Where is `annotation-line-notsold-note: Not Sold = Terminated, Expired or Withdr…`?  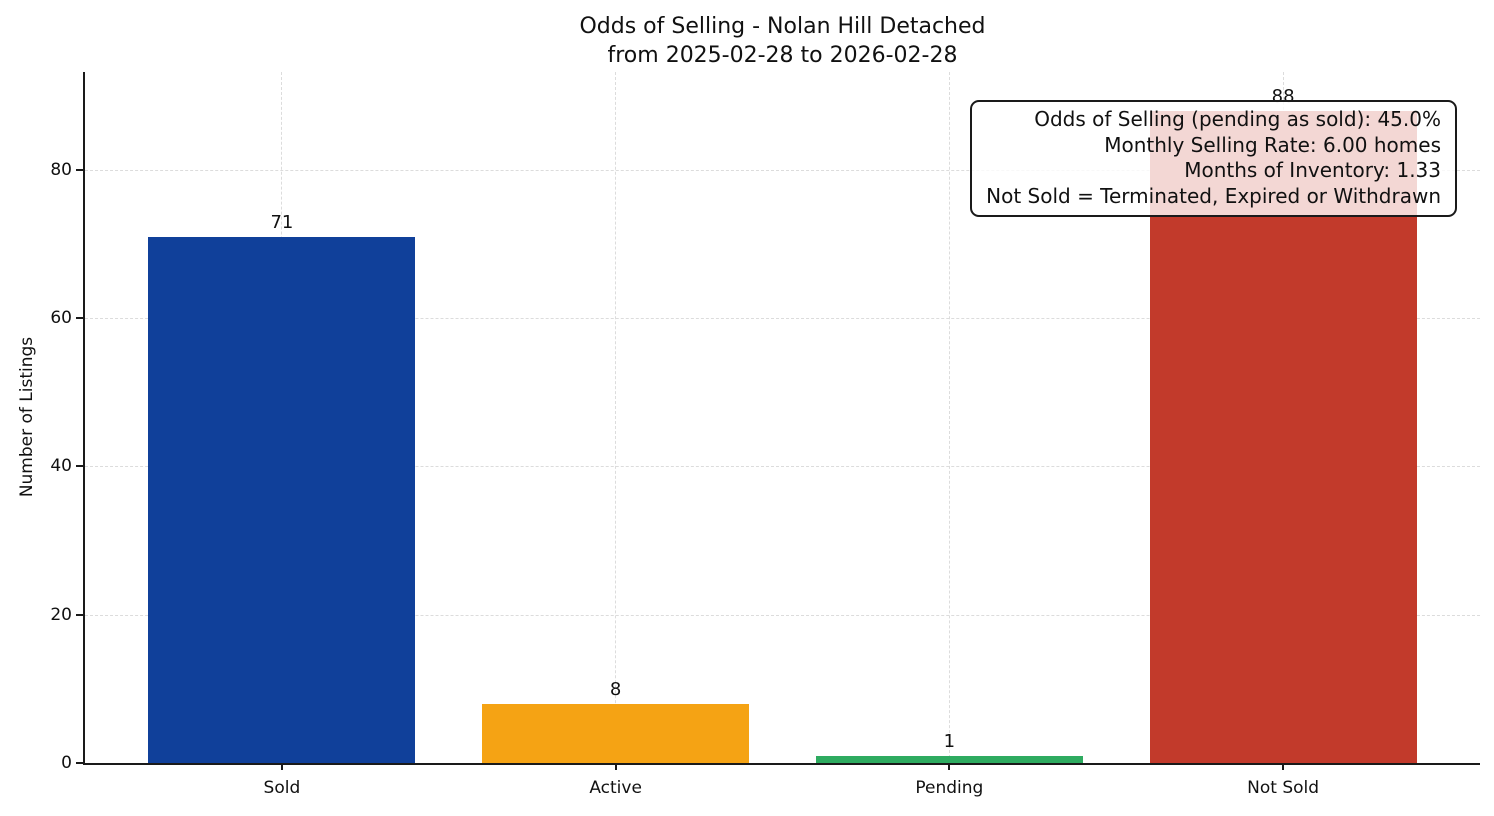
annotation-line-notsold-note: Not Sold = Terminated, Expired or Withdr… is located at coordinates (1213, 195).